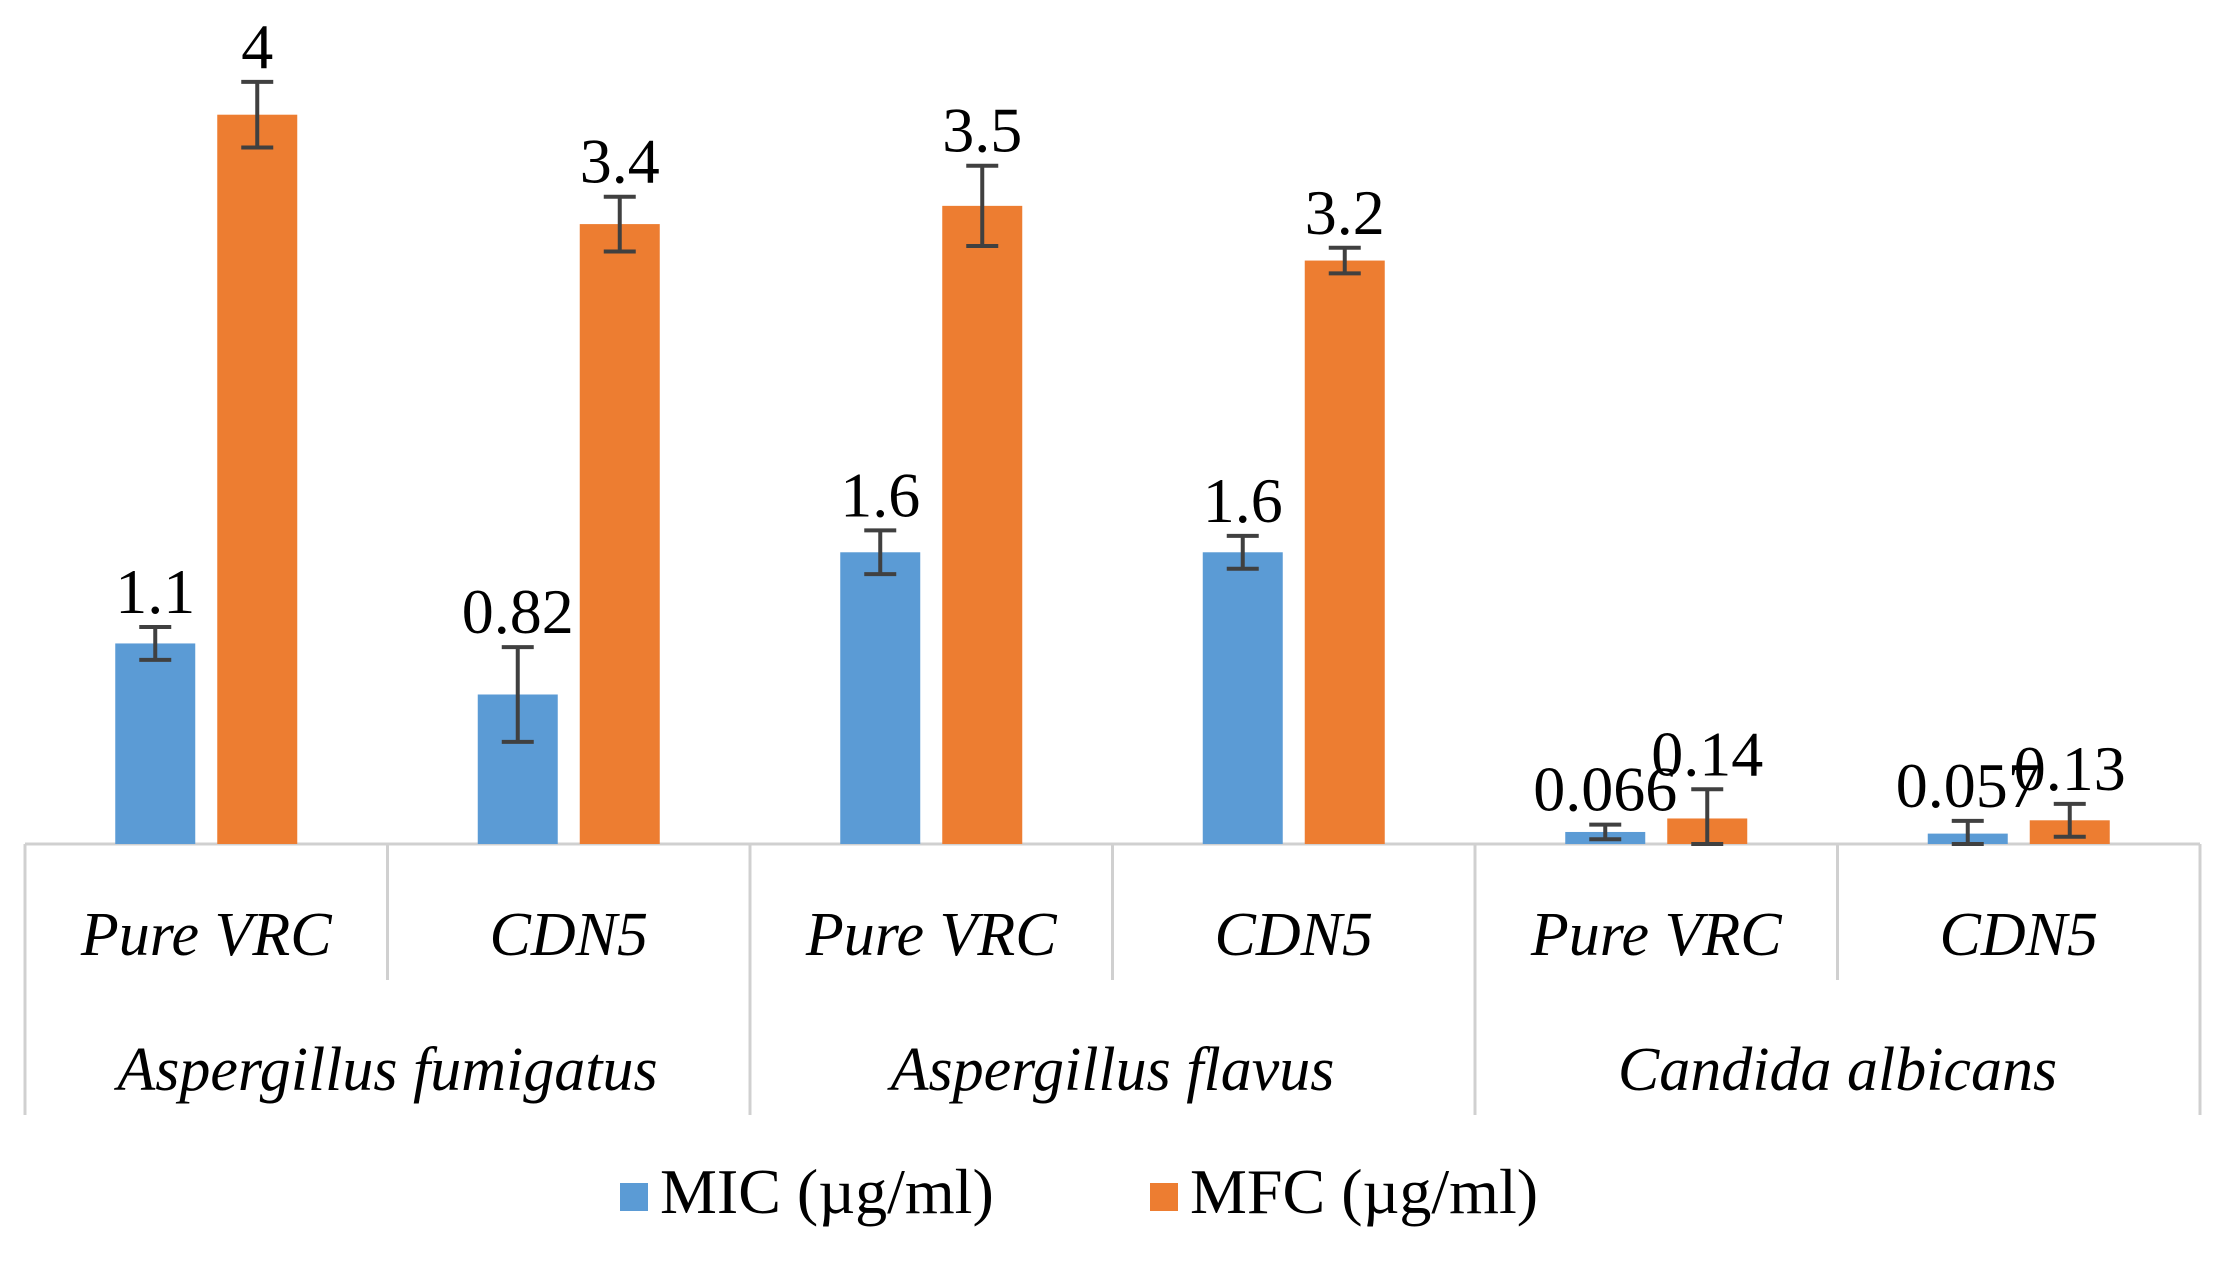 This screenshot has width=2221, height=1288. What do you see at coordinates (257, 46) in the screenshot?
I see `data-label: 4` at bounding box center [257, 46].